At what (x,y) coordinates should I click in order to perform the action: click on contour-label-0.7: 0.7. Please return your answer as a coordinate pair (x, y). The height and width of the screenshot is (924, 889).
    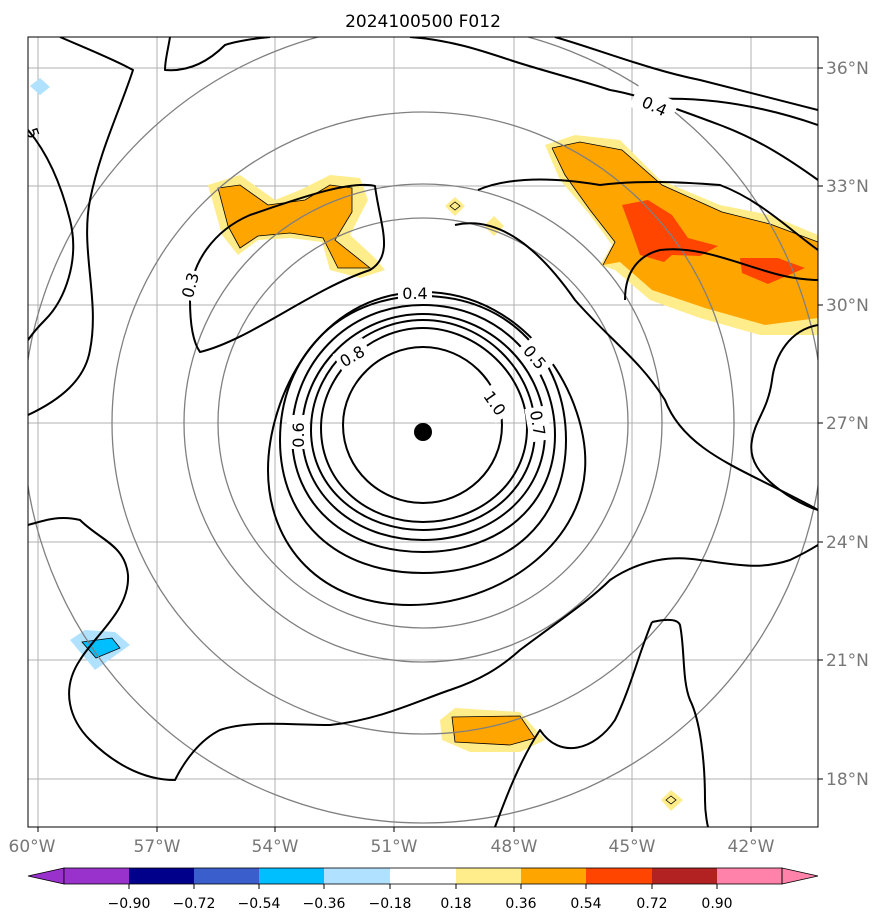
    Looking at the image, I should click on (537, 423).